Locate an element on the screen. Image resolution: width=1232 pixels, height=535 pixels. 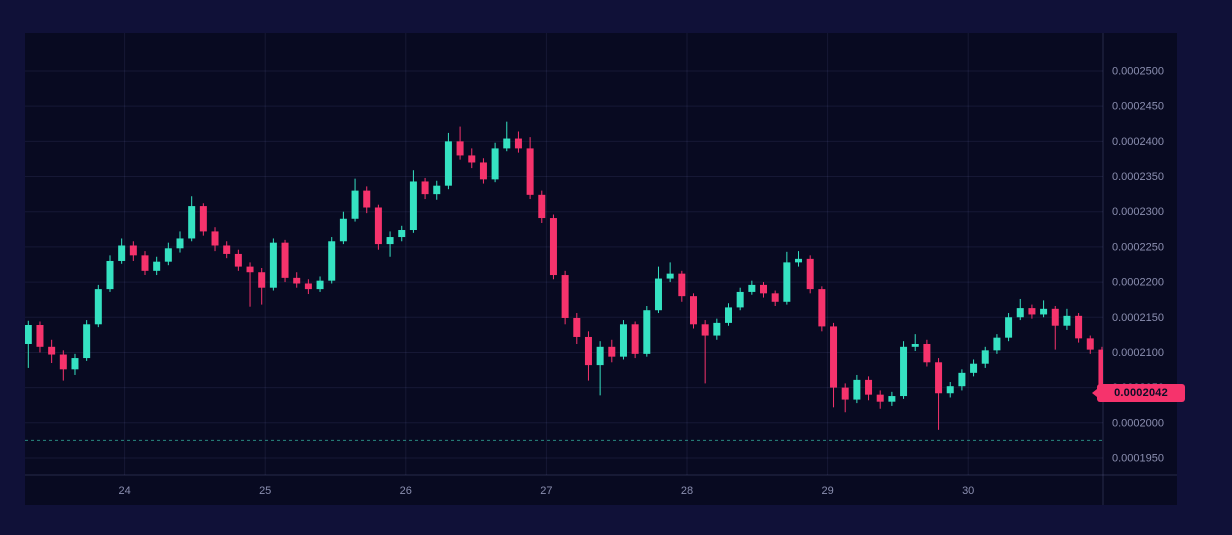
price-axis is located at coordinates (1140, 254).